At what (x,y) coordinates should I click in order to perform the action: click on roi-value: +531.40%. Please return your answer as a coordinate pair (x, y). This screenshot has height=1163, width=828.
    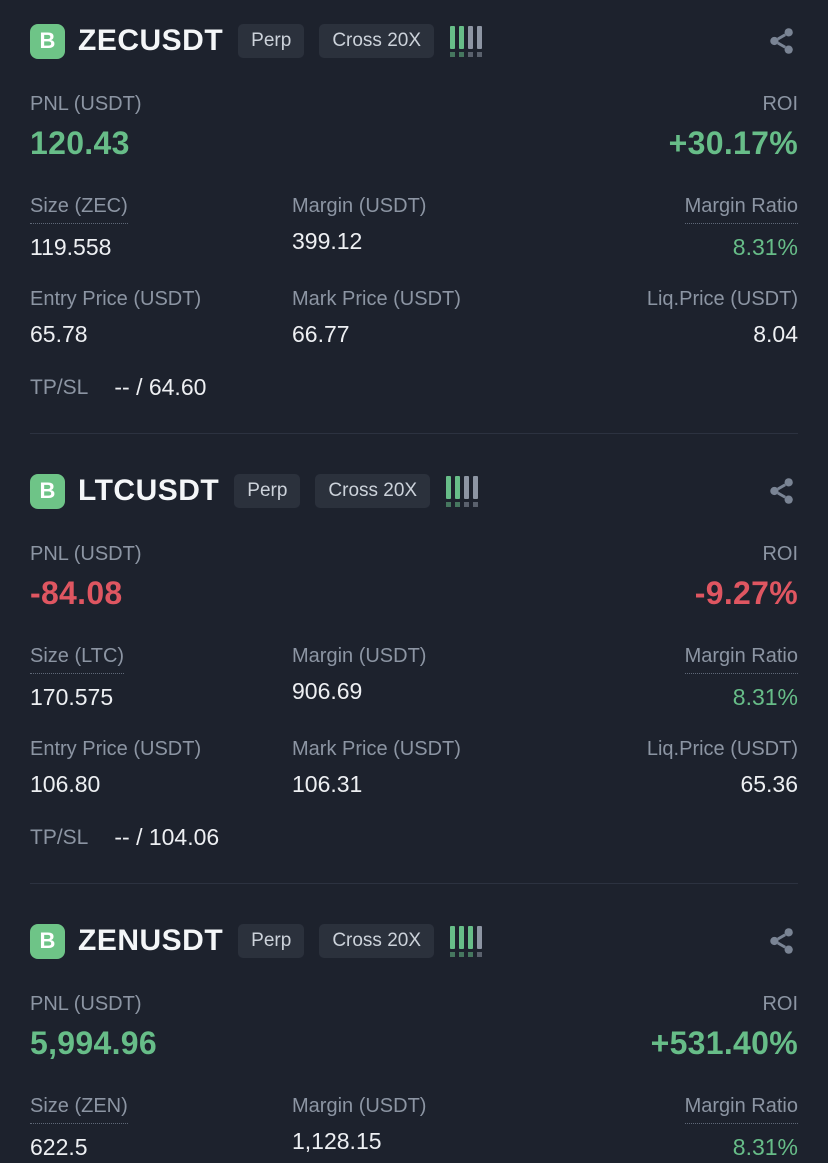
    Looking at the image, I should click on (724, 1043).